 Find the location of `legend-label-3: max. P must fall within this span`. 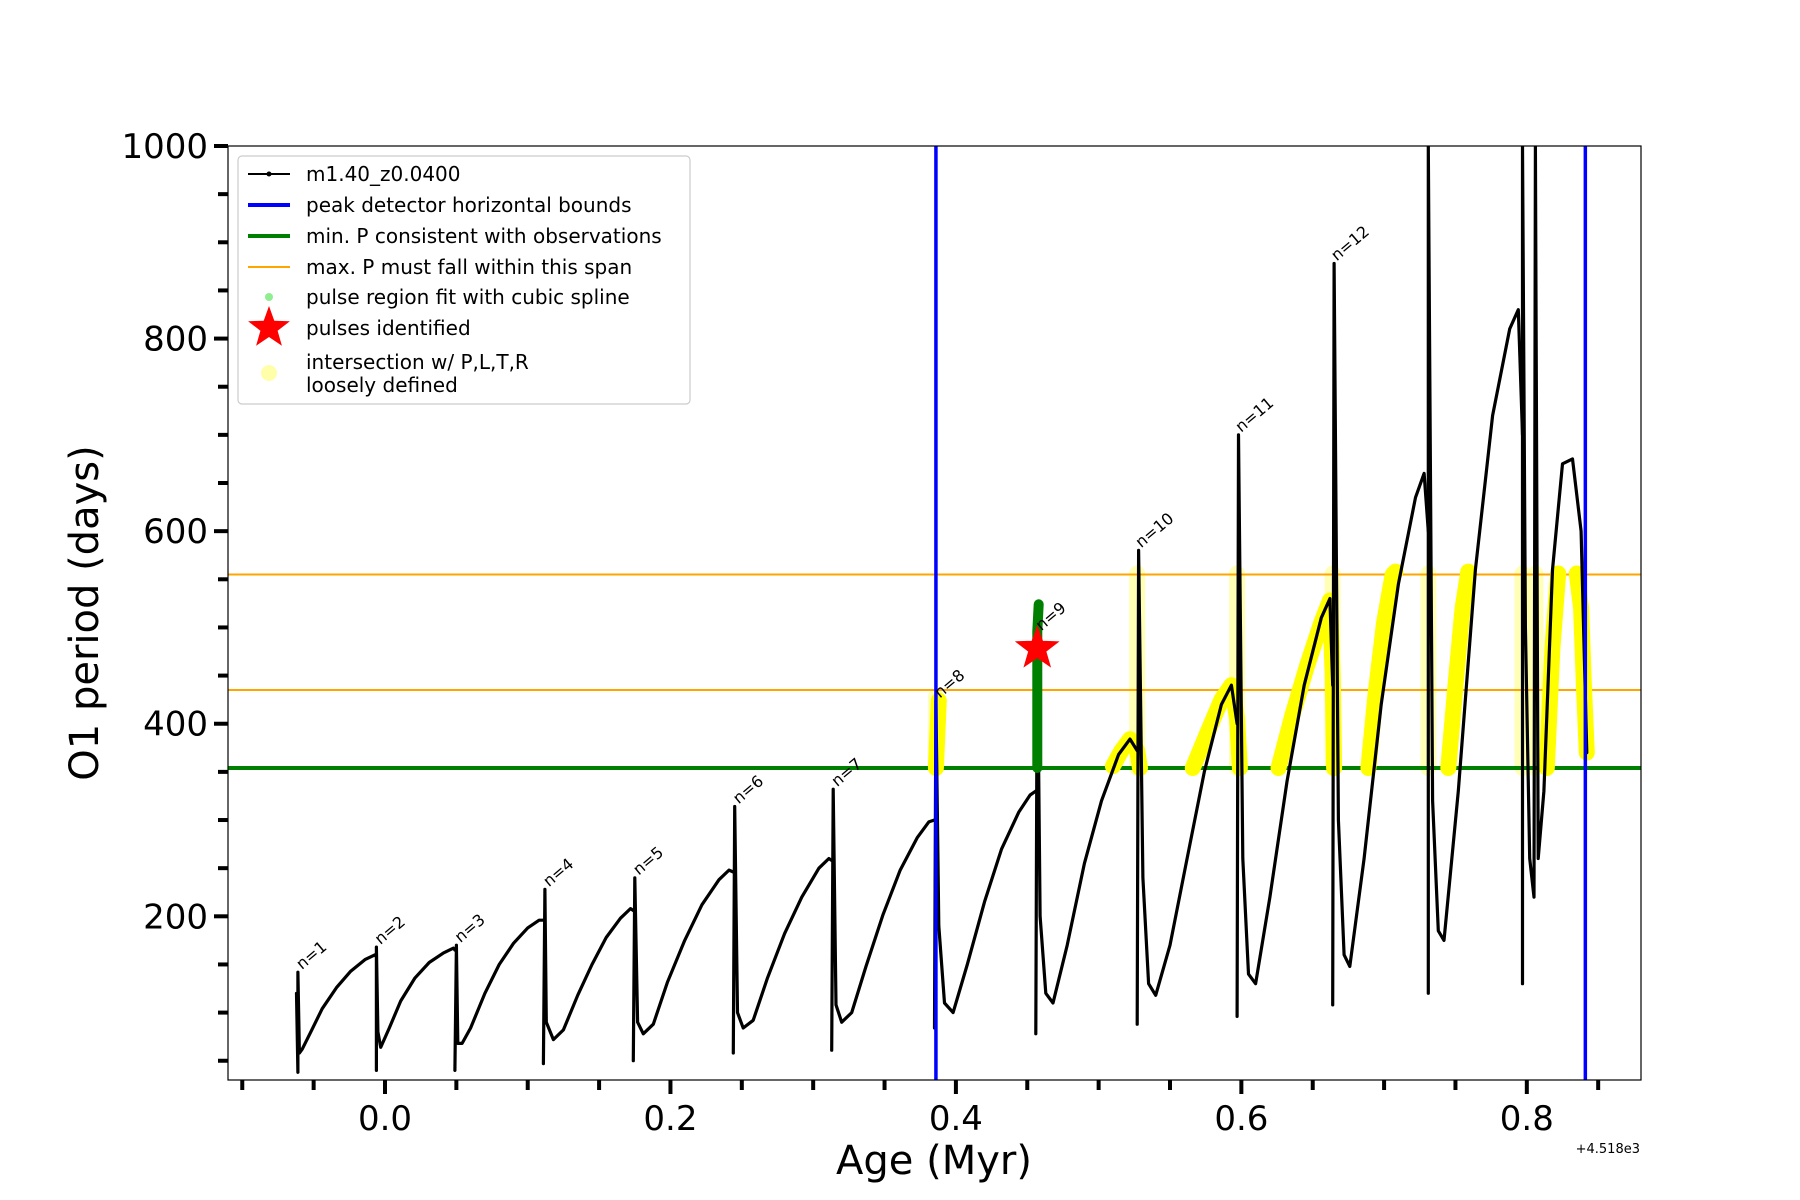

legend-label-3: max. P must fall within this span is located at coordinates (469, 267).